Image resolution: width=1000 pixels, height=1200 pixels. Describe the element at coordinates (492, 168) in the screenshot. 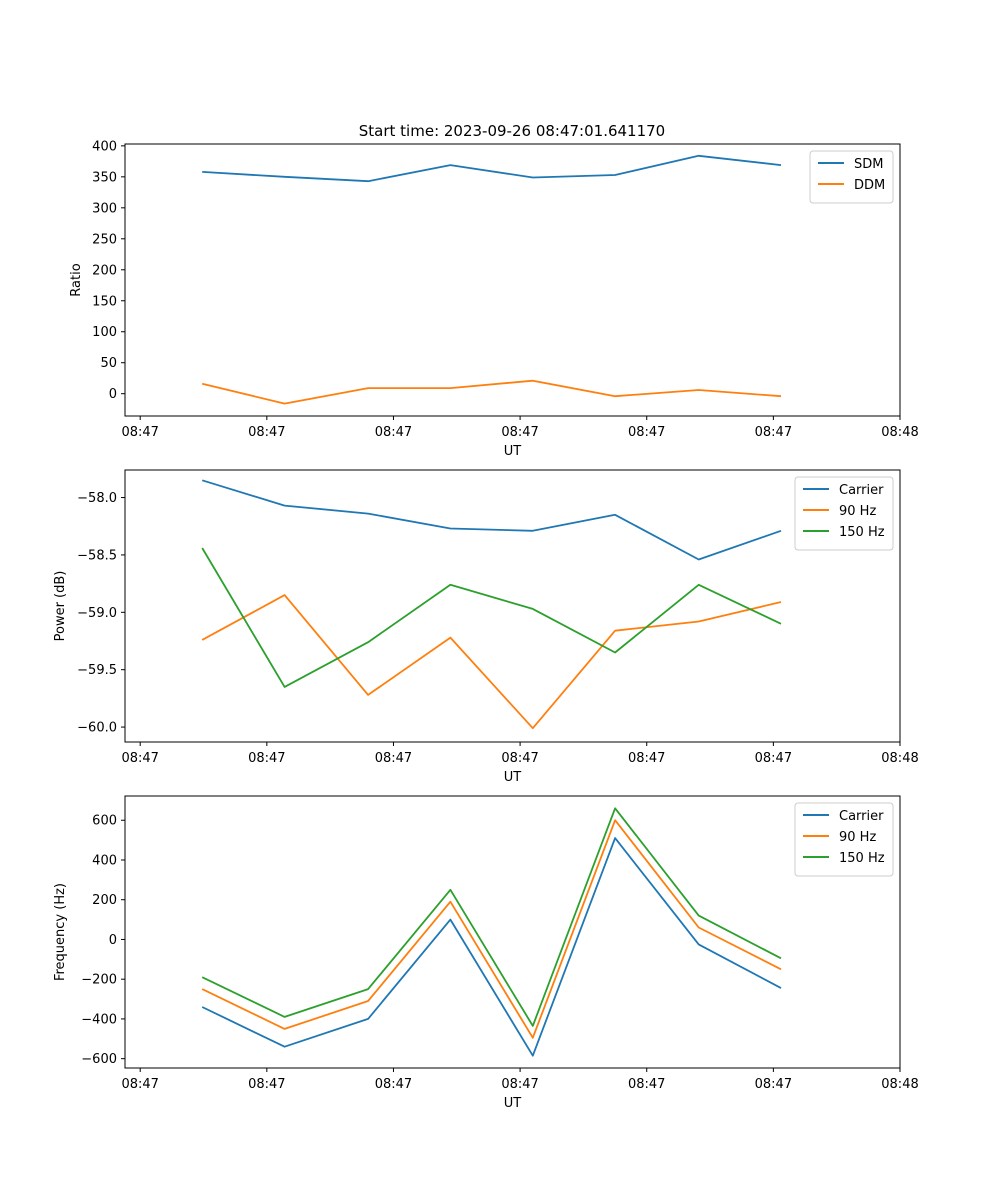

I see `series-line-sdm` at that location.